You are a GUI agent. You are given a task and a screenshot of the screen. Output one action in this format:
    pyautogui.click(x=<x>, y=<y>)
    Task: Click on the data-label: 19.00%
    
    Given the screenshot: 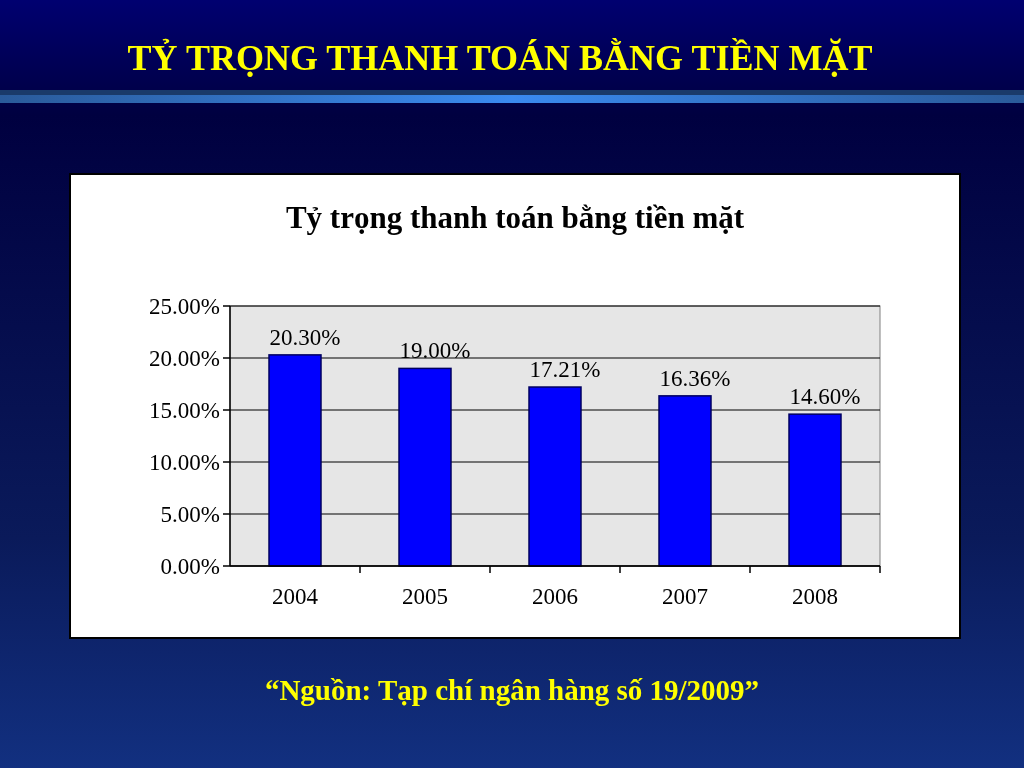 What is the action you would take?
    pyautogui.click(x=435, y=351)
    